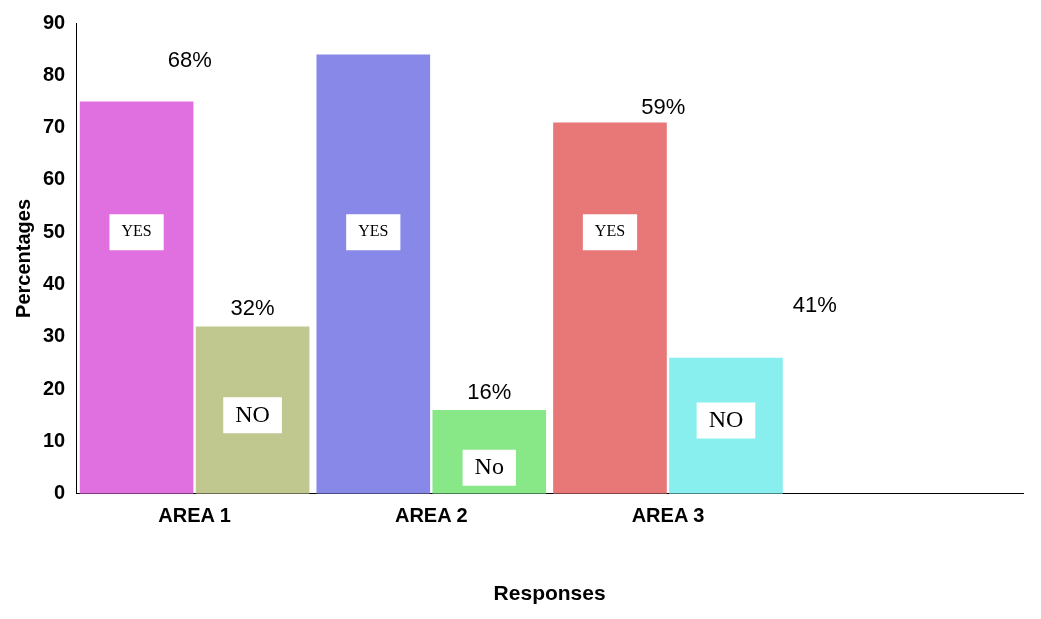 Image resolution: width=1041 pixels, height=619 pixels. I want to click on y-tick-label: 20, so click(54, 387).